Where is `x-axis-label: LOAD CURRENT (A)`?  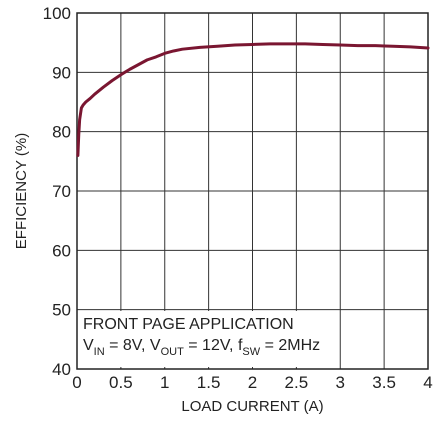 x-axis-label: LOAD CURRENT (A) is located at coordinates (252, 406).